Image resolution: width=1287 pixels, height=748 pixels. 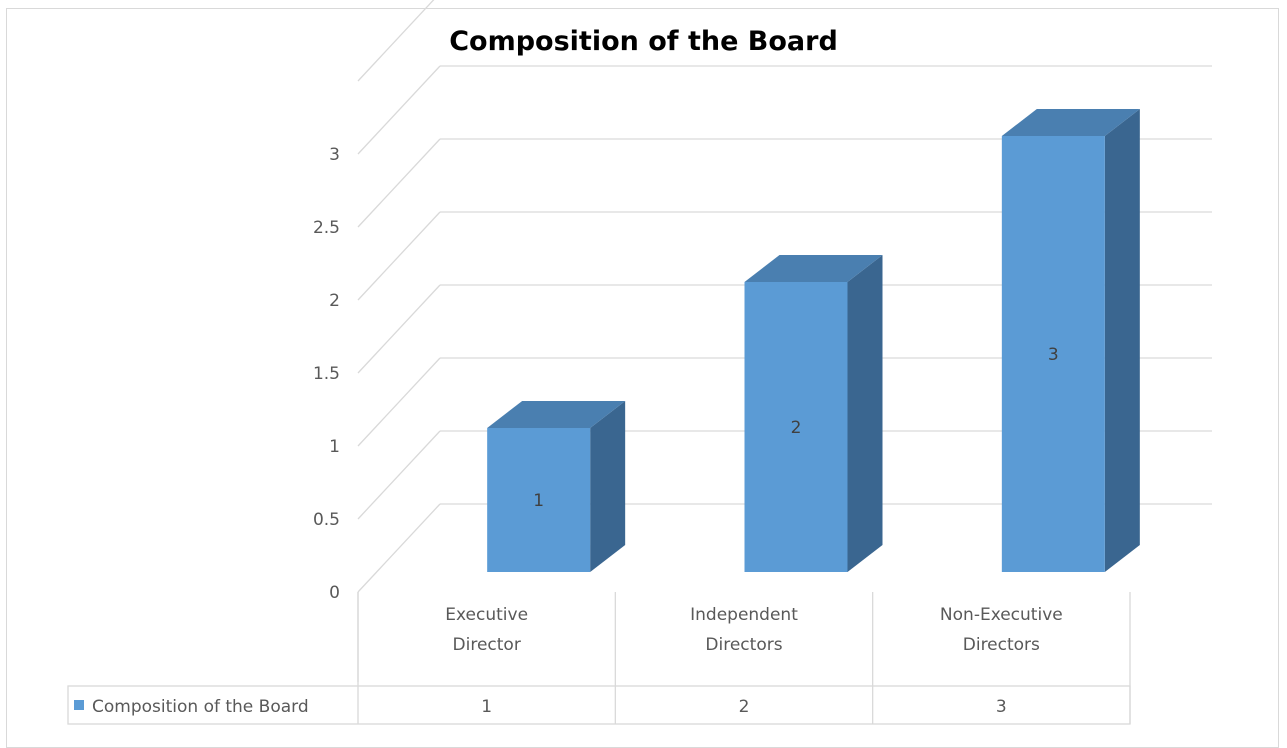 I want to click on y-tick-label: 3, so click(x=334, y=155).